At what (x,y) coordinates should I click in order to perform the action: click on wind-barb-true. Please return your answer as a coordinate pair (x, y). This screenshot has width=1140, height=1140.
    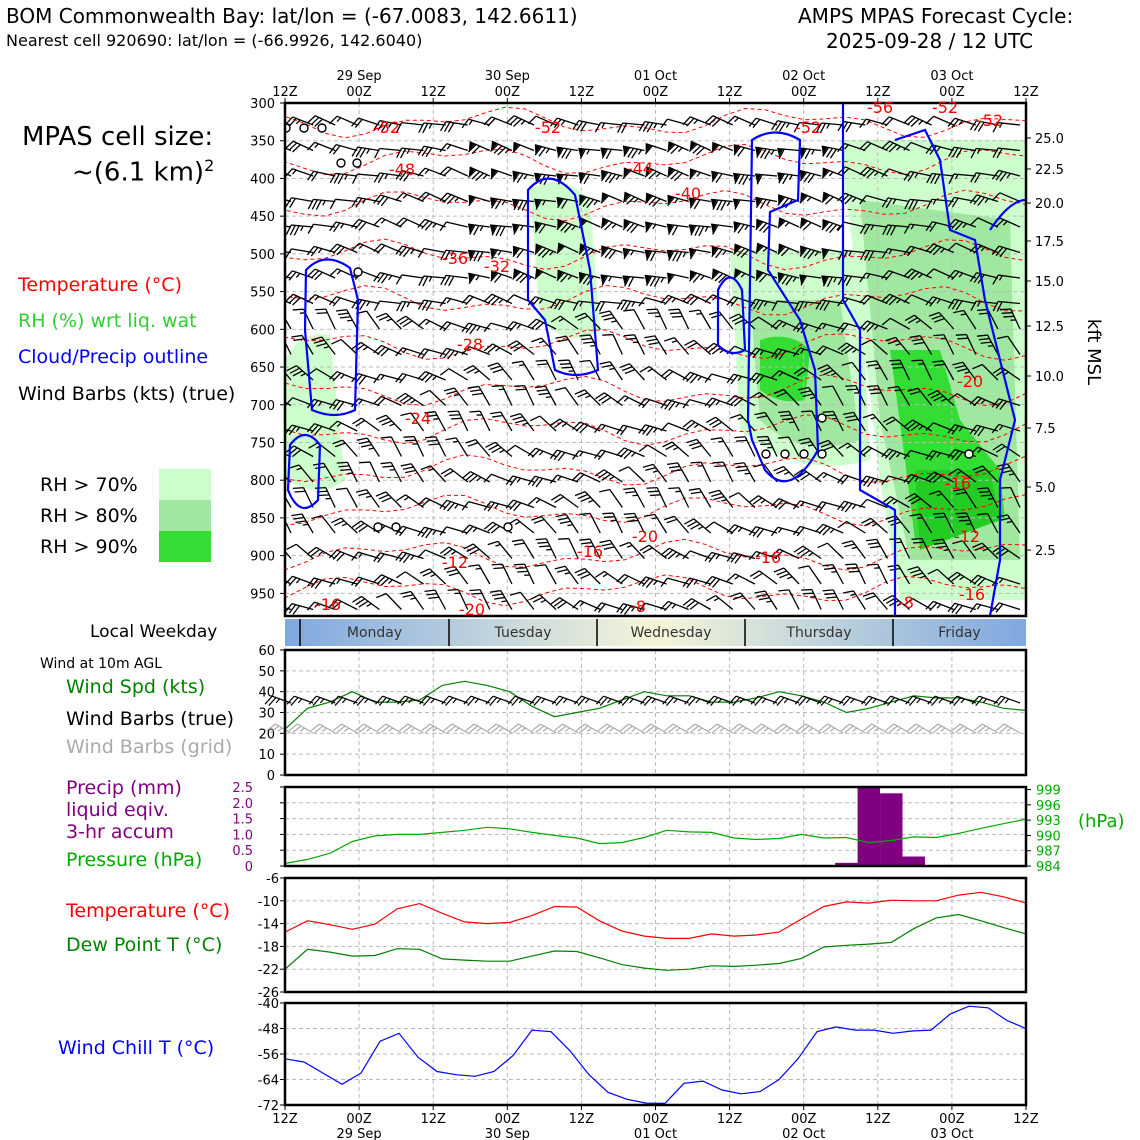
    Looking at the image, I should click on (742, 700).